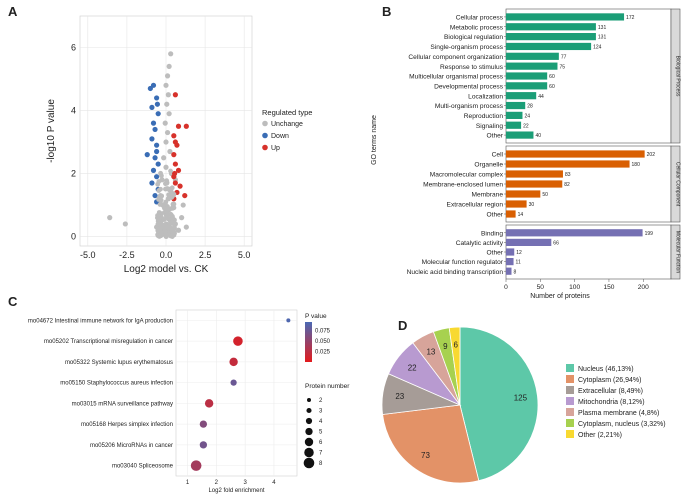 This screenshot has width=684, height=494. What do you see at coordinates (526, 126) in the screenshot?
I see `bar-value-label: 22` at bounding box center [526, 126].